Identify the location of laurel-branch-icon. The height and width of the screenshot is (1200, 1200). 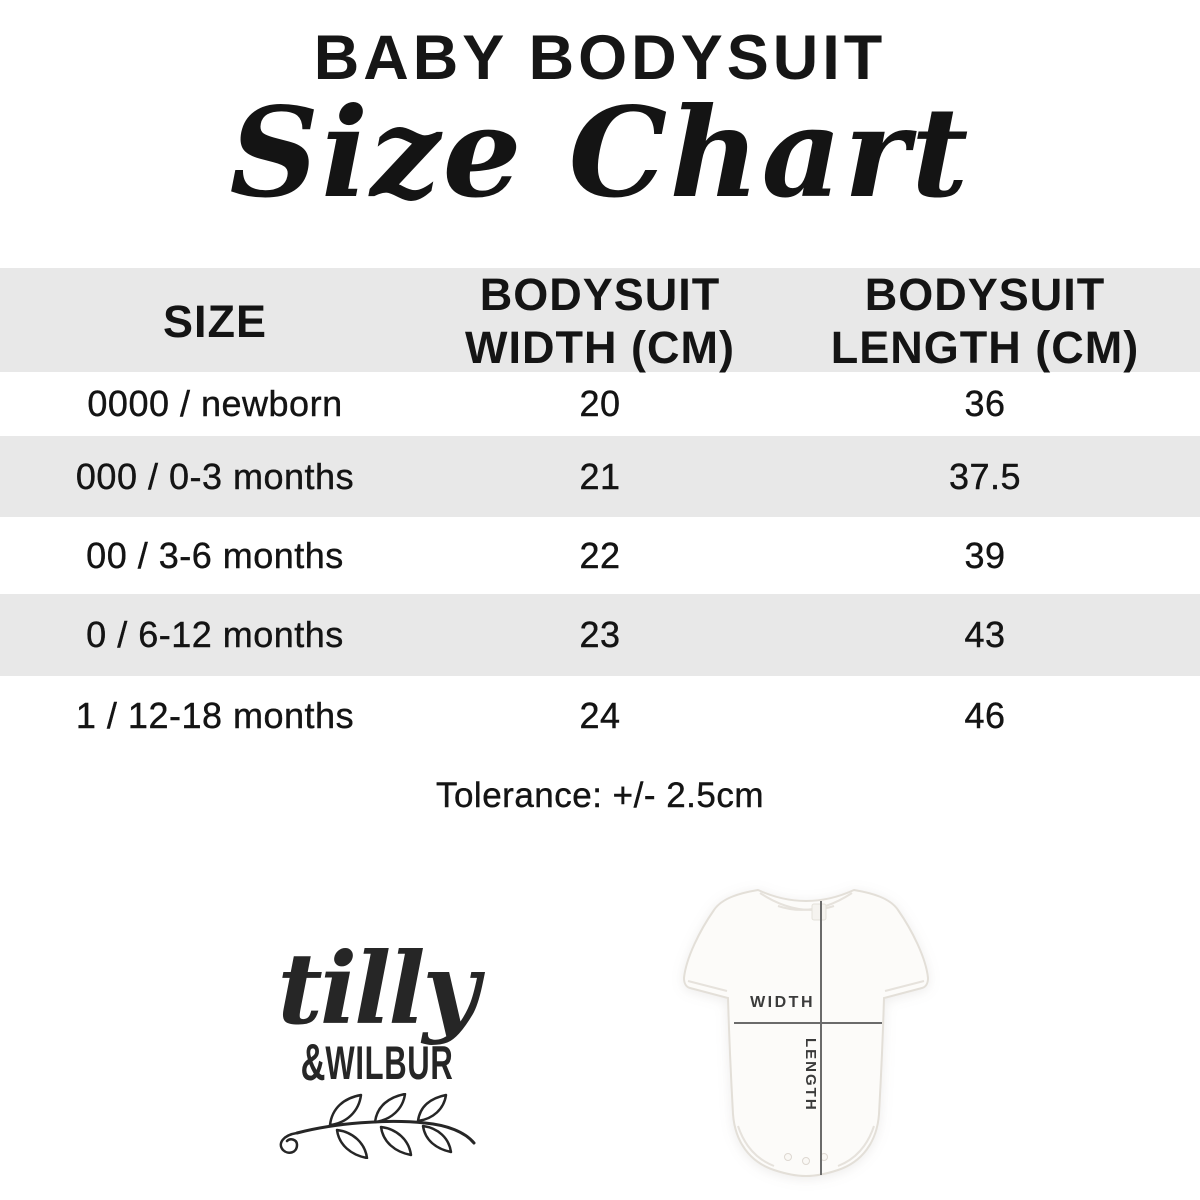
(377, 1126).